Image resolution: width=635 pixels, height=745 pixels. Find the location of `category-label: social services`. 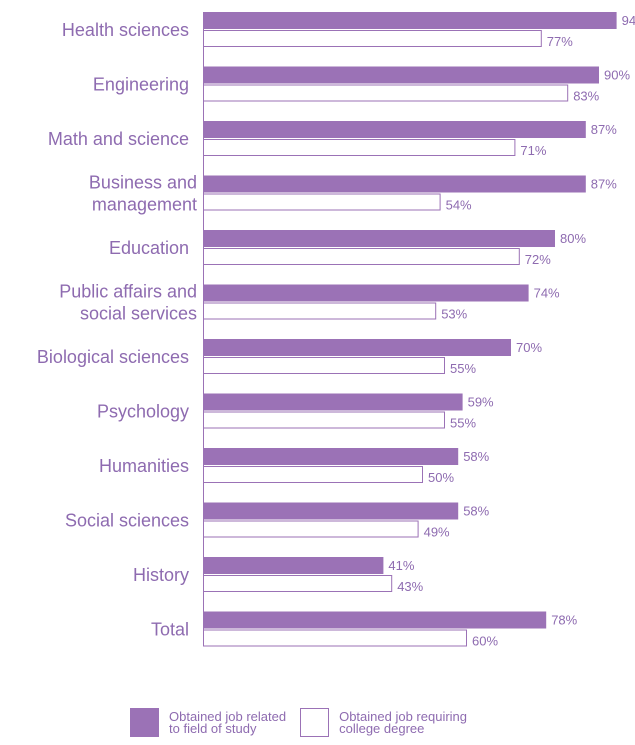

category-label: social services is located at coordinates (138, 313).